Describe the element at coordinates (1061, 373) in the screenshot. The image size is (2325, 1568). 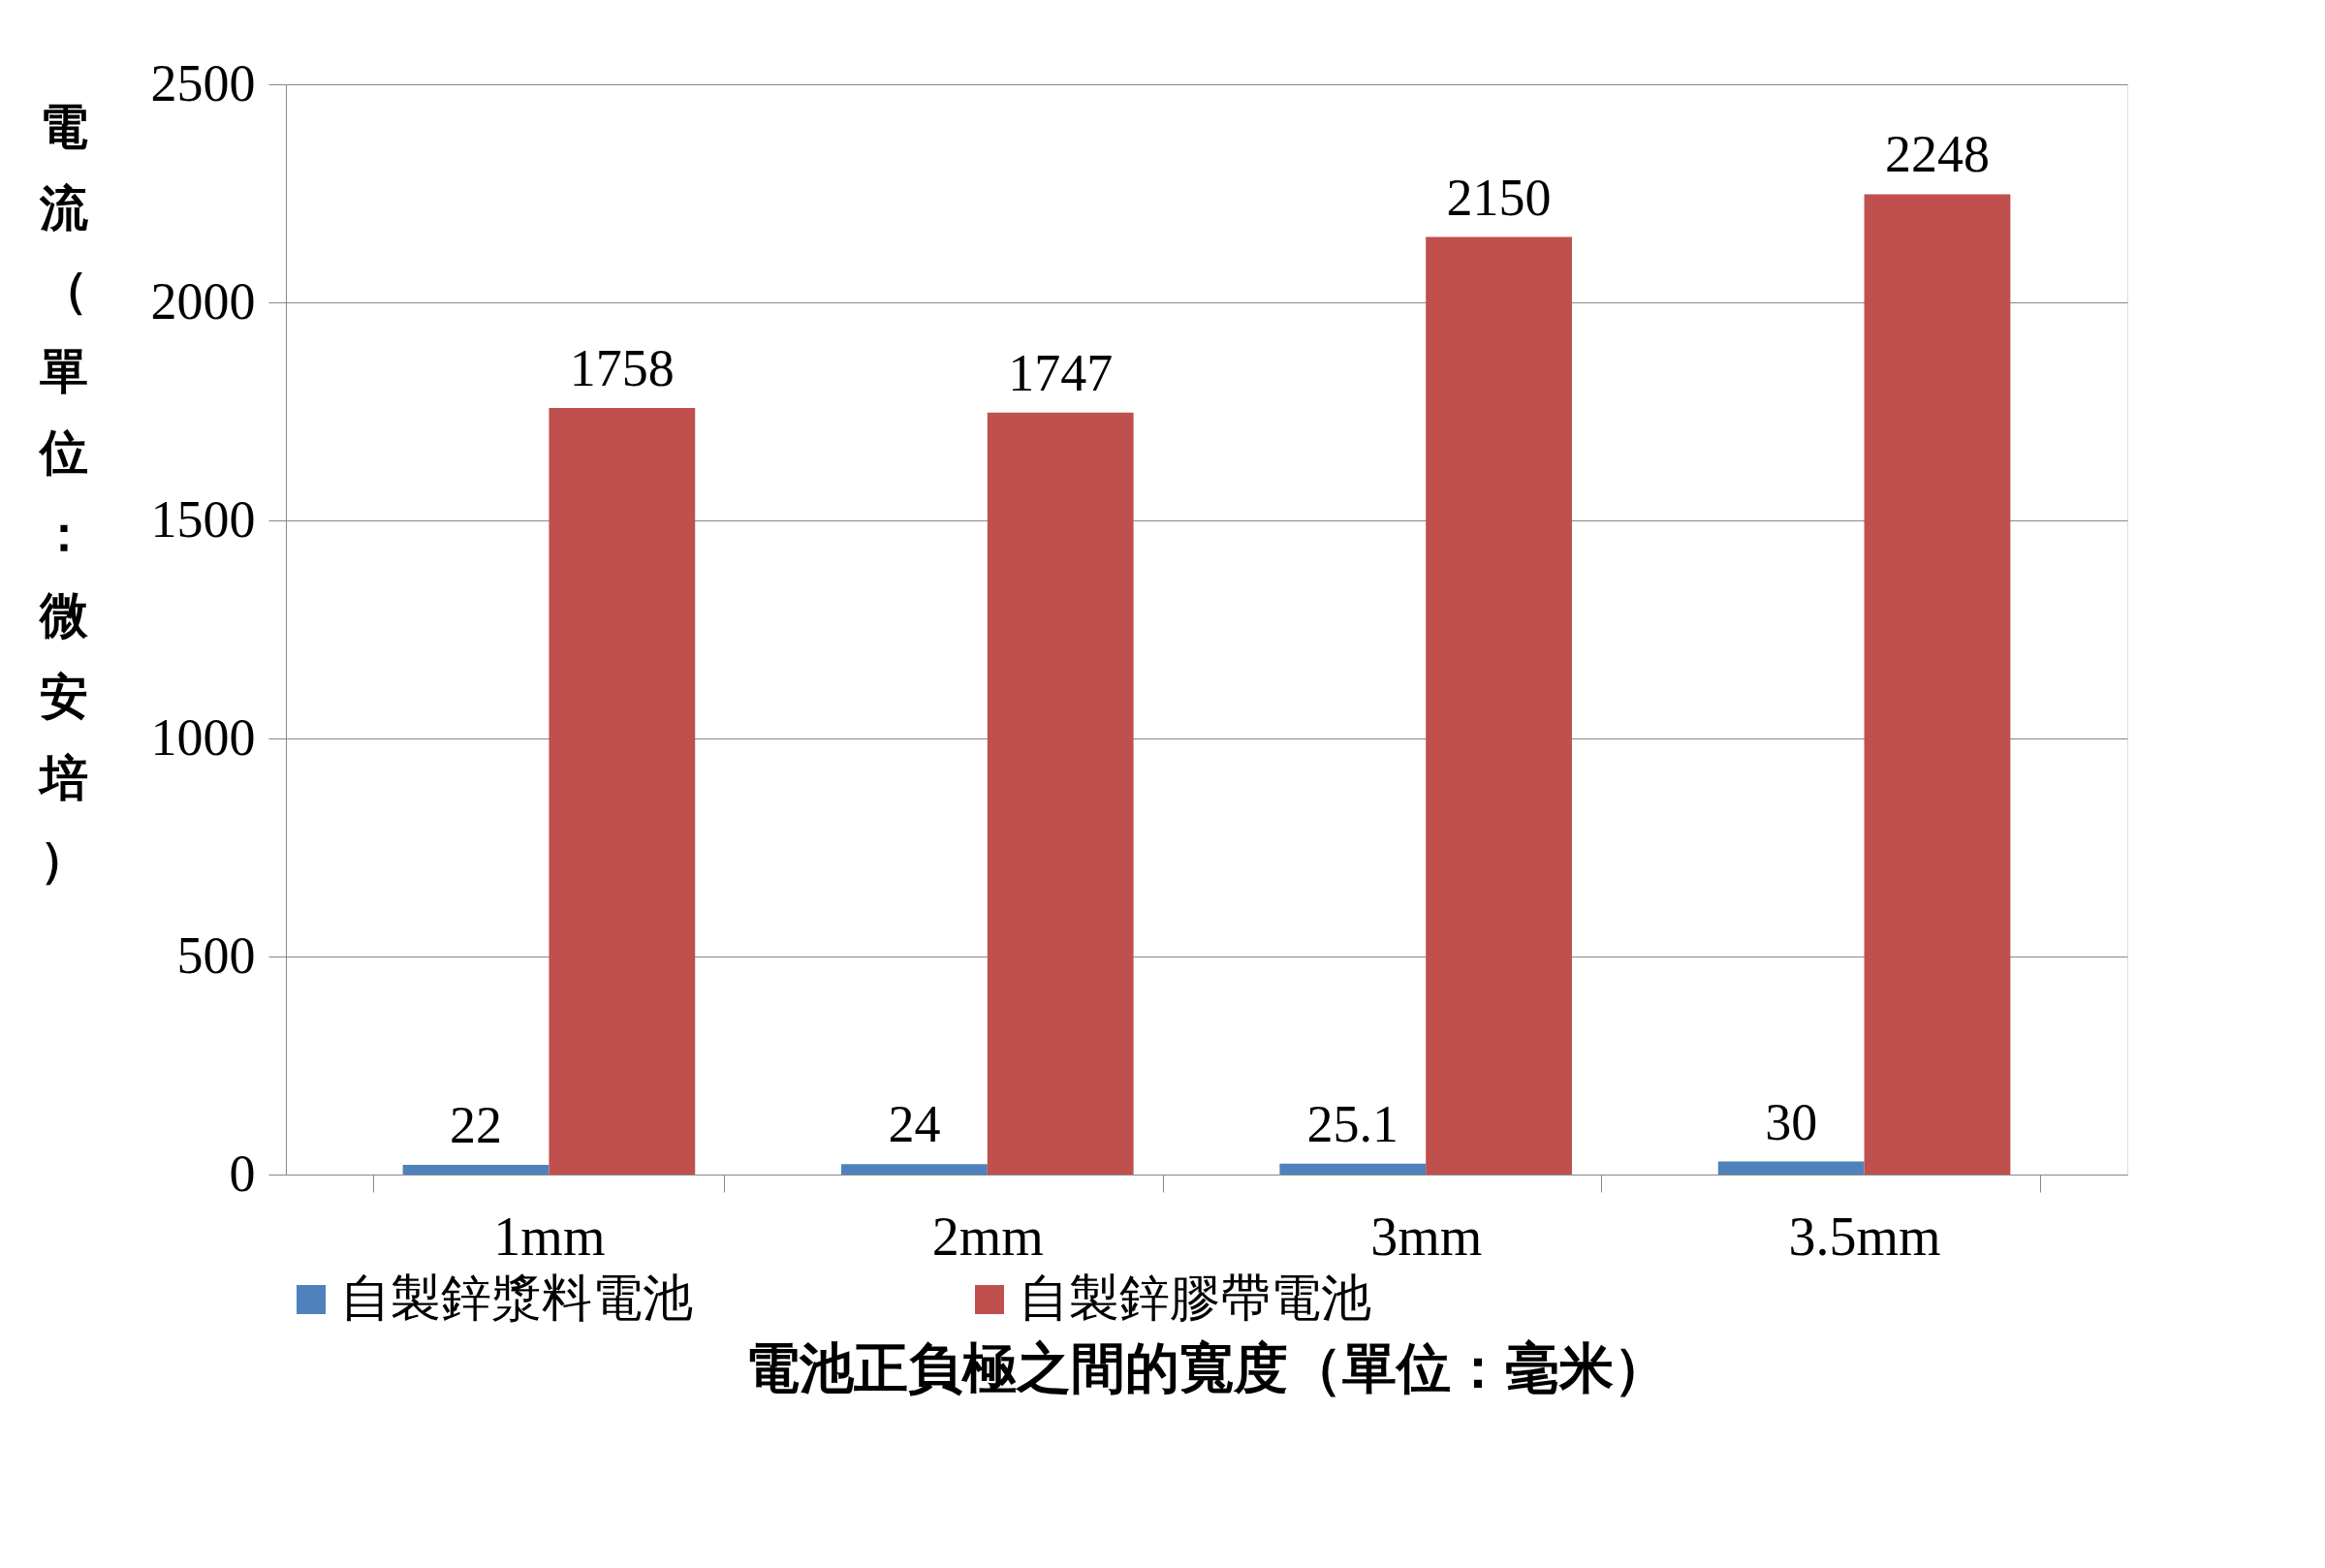
I see `data-label: 1747` at that location.